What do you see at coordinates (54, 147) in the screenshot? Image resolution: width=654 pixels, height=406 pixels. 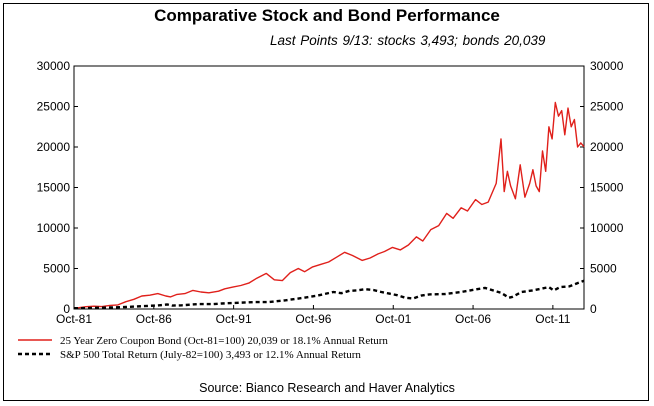 I see `y-tick-label-left: 20000` at bounding box center [54, 147].